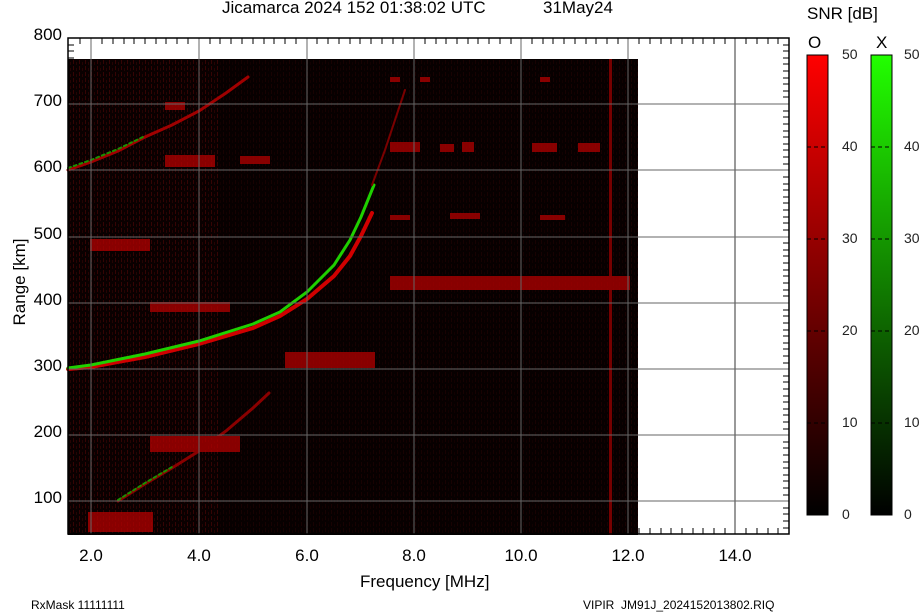 This screenshot has height=614, width=922. What do you see at coordinates (912, 330) in the screenshot?
I see `cb-x-tick-20: 20` at bounding box center [912, 330].